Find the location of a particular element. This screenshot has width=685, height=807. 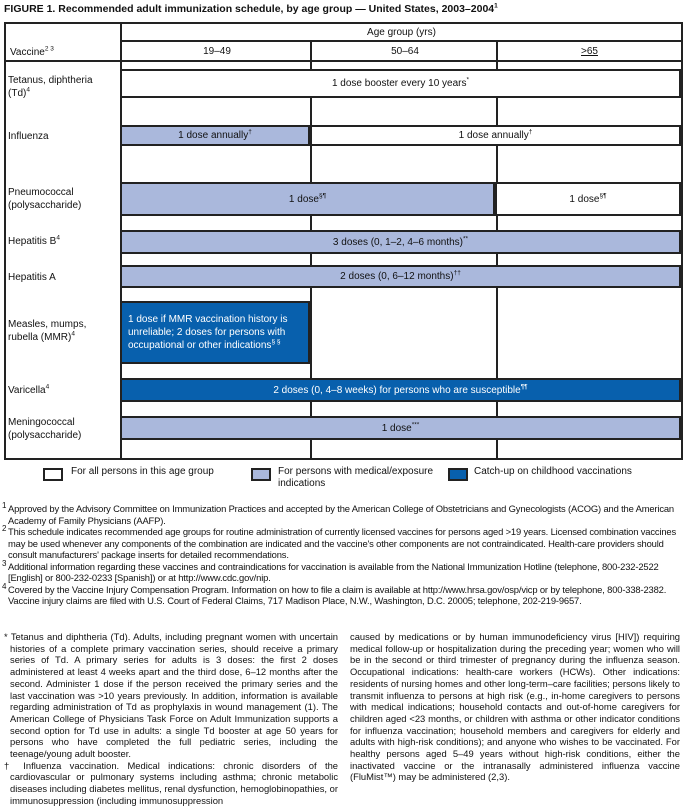

bar-text: 1 dose booster every 10 years* is located at coordinates (400, 82).